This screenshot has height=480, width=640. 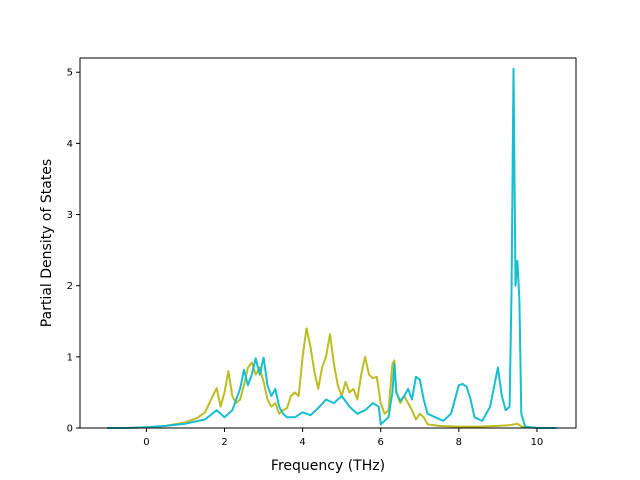 What do you see at coordinates (537, 442) in the screenshot?
I see `x-tick-label: 10` at bounding box center [537, 442].